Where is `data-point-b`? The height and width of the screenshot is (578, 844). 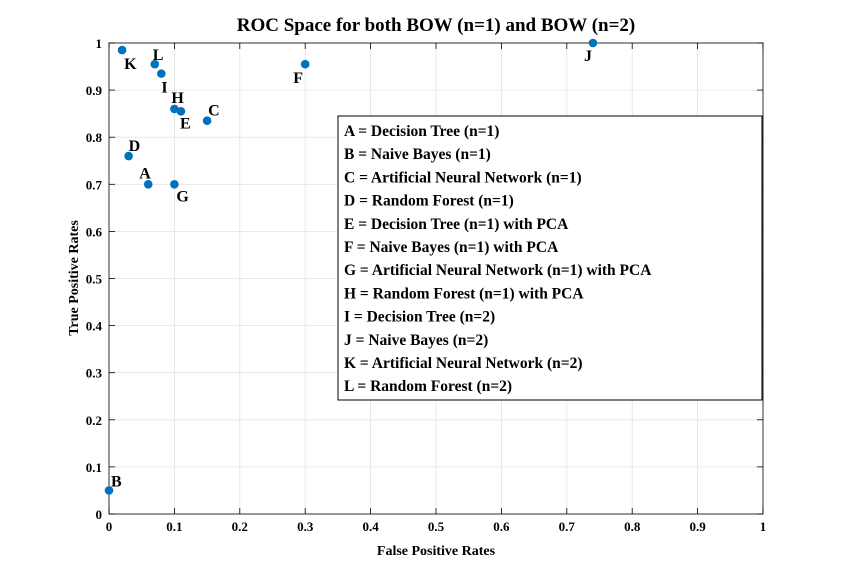
data-point-b is located at coordinates (109, 490).